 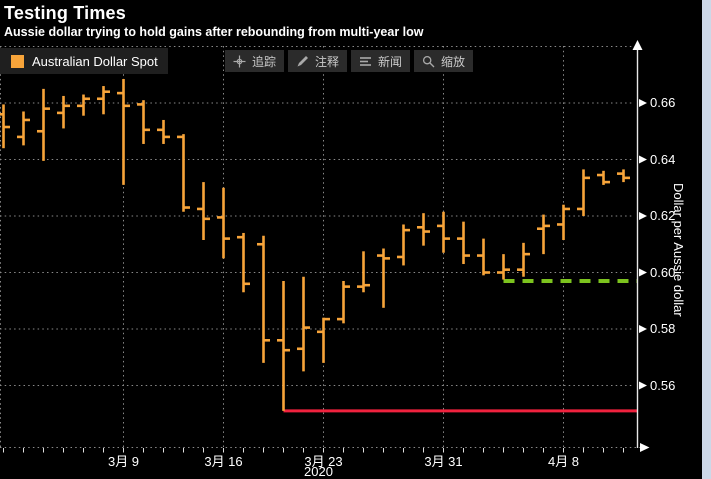 What do you see at coordinates (17, 61) in the screenshot?
I see `series-swatch-icon` at bounding box center [17, 61].